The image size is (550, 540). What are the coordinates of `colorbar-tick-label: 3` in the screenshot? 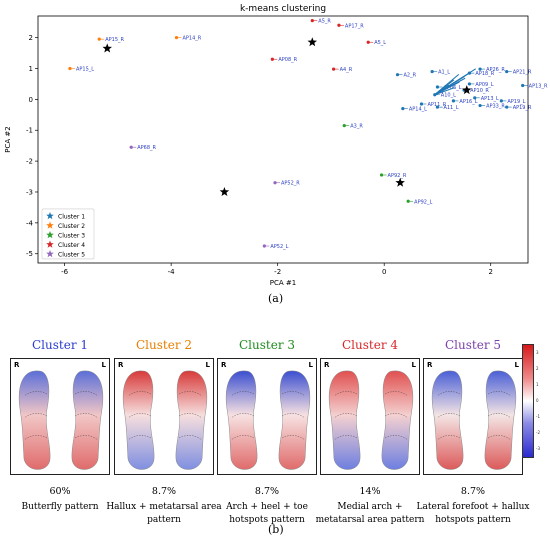 It's located at (537, 352).